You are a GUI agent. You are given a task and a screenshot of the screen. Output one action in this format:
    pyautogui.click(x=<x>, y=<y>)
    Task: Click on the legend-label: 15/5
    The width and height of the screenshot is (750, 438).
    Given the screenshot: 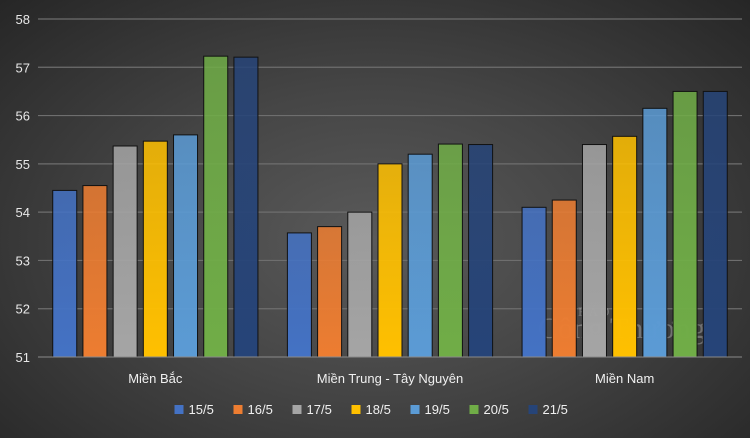 What is the action you would take?
    pyautogui.click(x=201, y=409)
    